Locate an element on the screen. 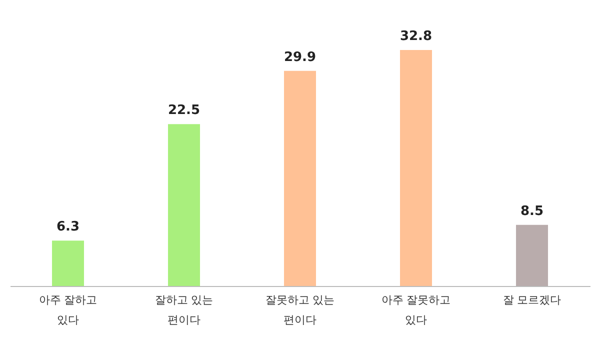 This screenshot has width=600, height=340. x-tick-label: 잘하고 있는 편이다 is located at coordinates (184, 310).